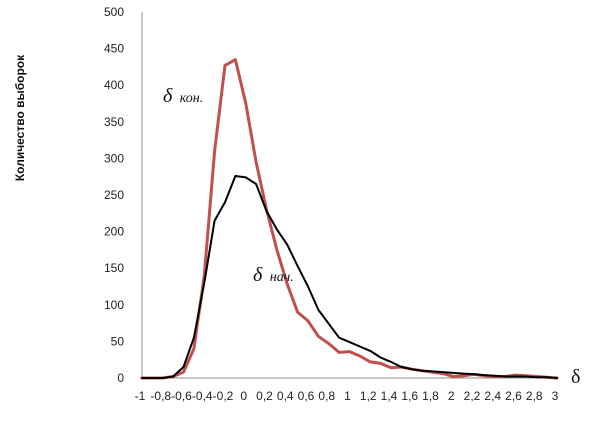 The image size is (599, 429). What do you see at coordinates (368, 396) in the screenshot?
I see `x-tick-label: 1,2` at bounding box center [368, 396].